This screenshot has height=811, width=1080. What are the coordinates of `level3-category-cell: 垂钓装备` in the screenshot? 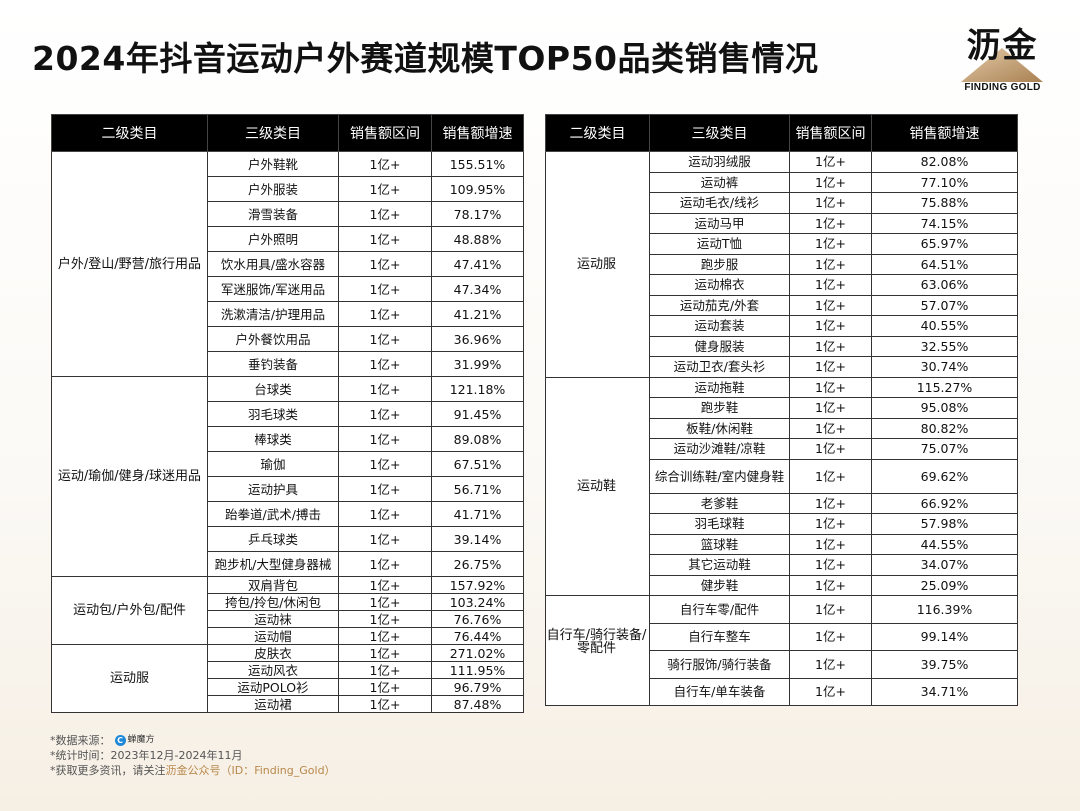 It's located at (273, 364).